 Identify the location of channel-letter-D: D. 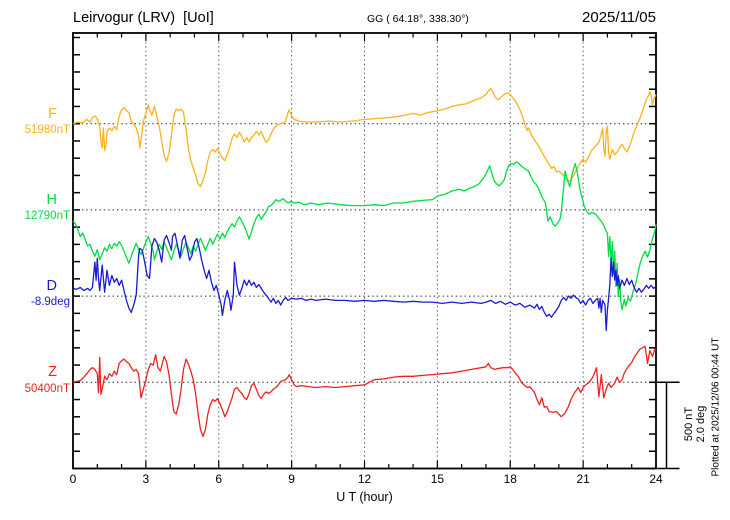
(51, 285).